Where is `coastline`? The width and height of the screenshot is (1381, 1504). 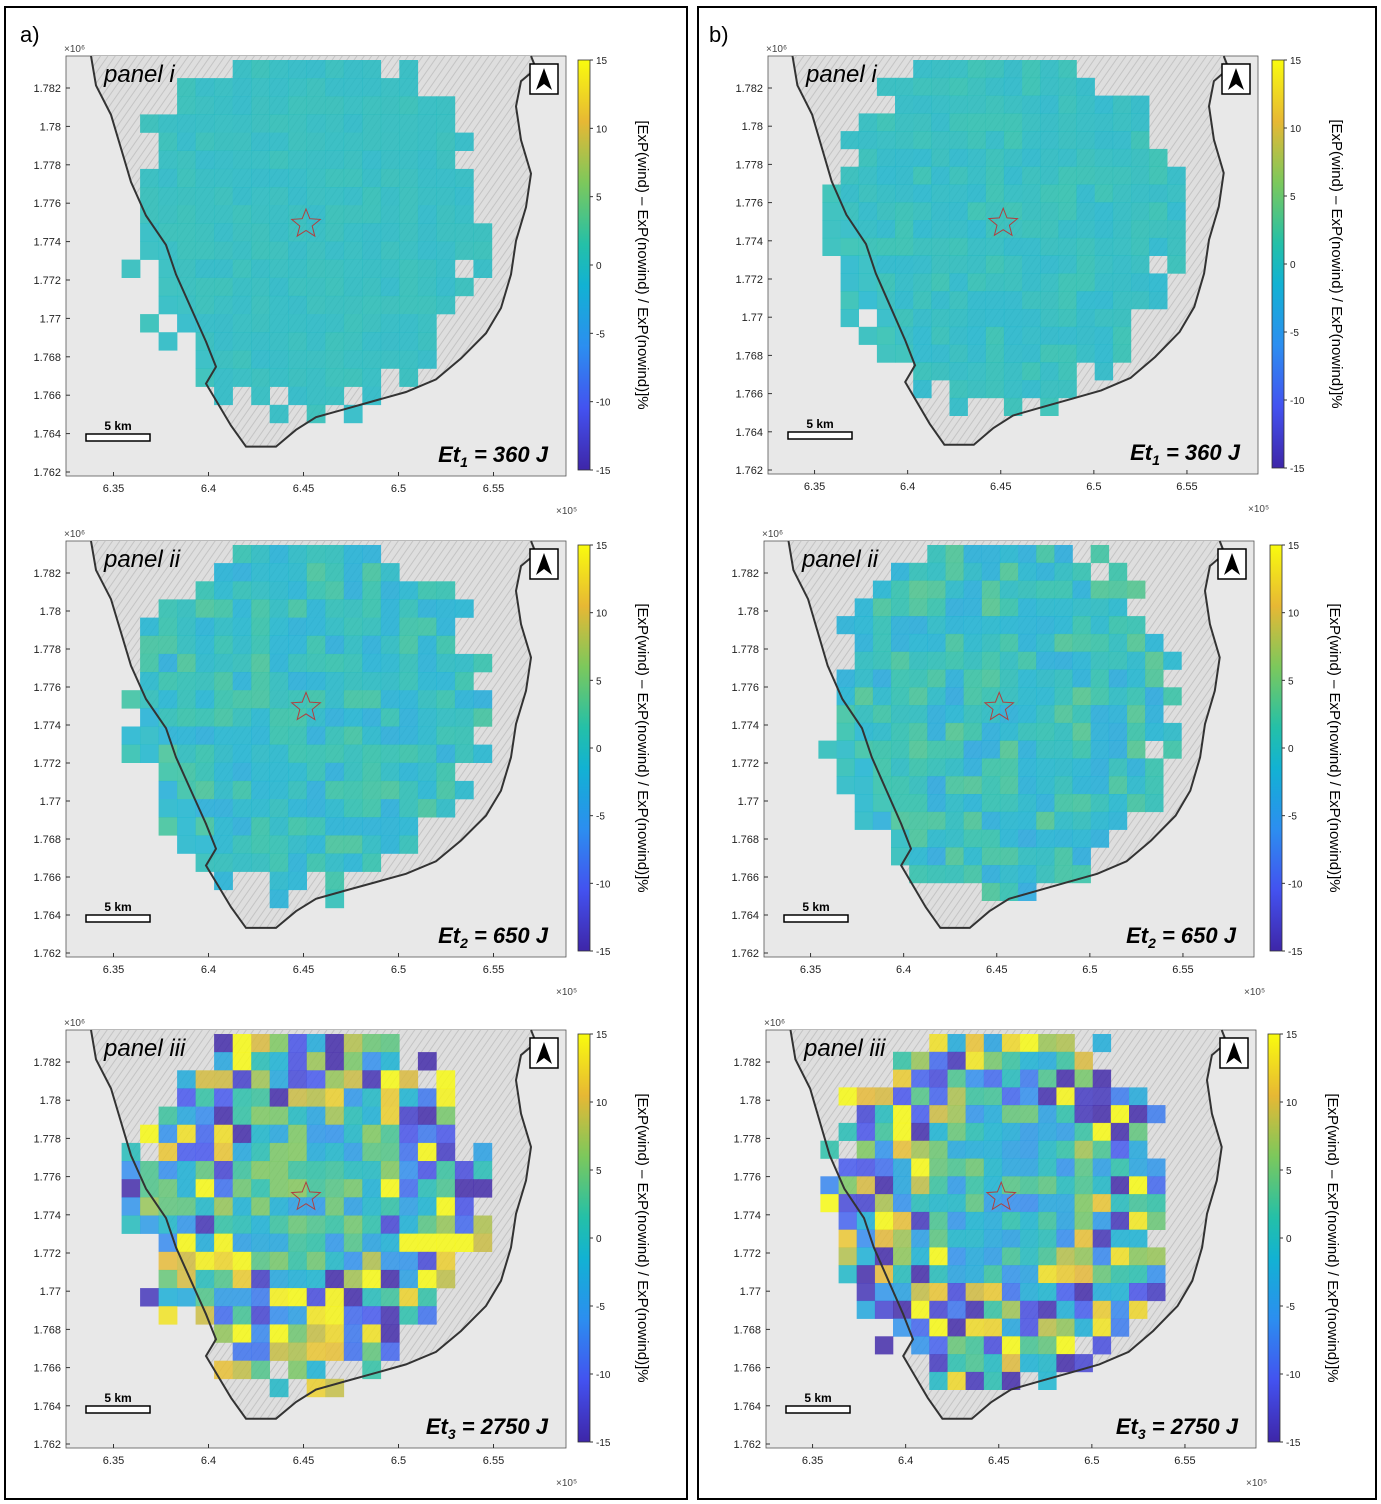 coastline is located at coordinates (314, 1224).